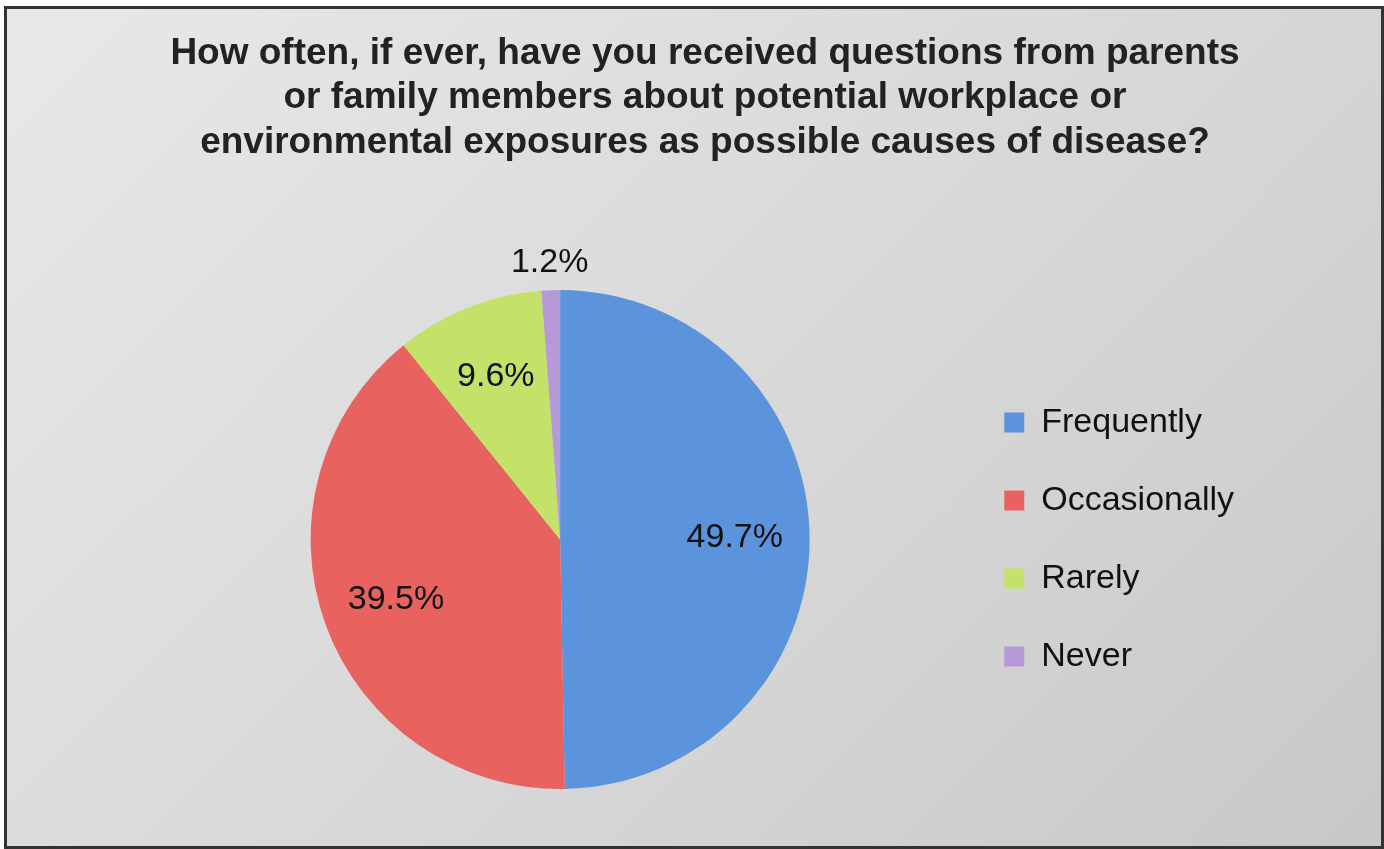 This screenshot has width=1384, height=849. Describe the element at coordinates (549, 259) in the screenshot. I see `data-label: 1.2%` at that location.